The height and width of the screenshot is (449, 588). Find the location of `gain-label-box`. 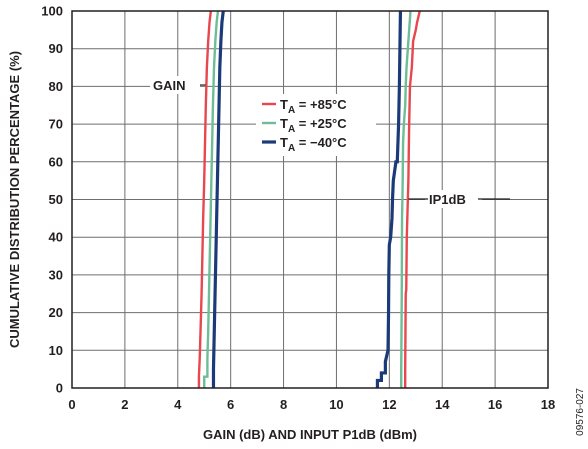

gain-label-box is located at coordinates (175, 85).